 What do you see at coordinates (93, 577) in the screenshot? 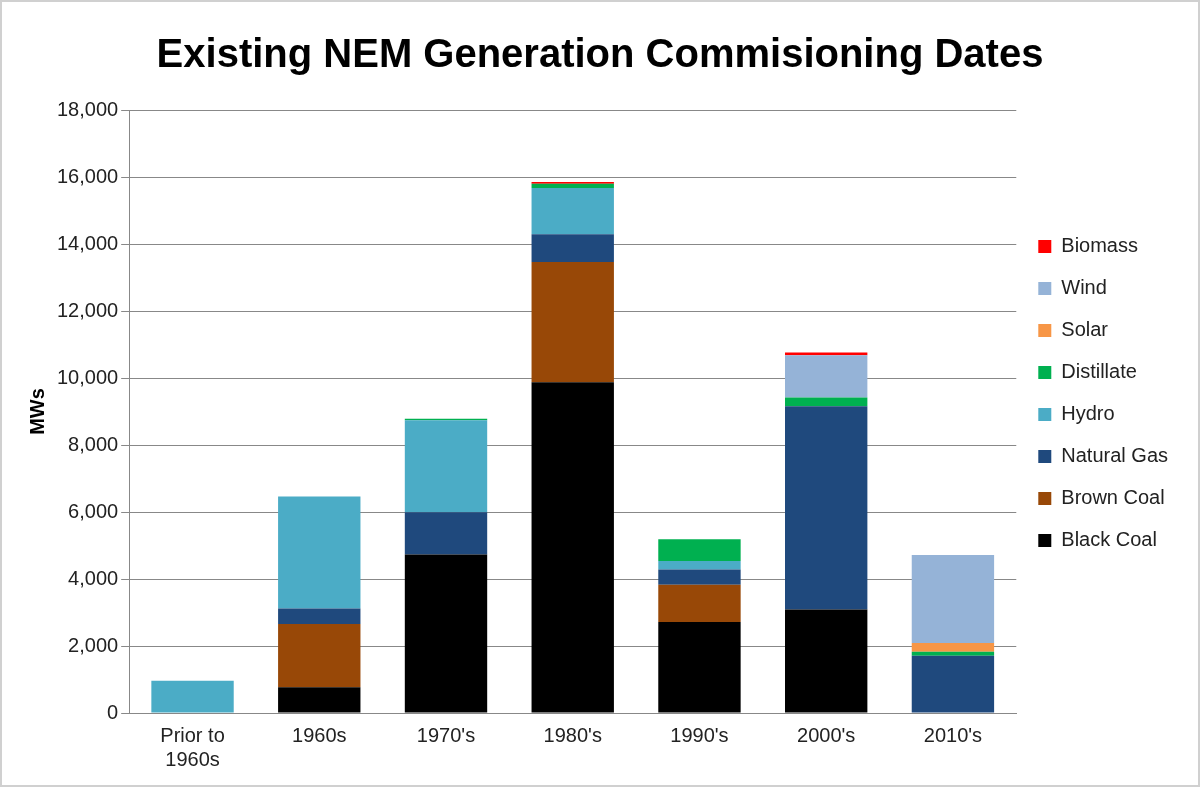
I see `y-tick-label: 4,000` at bounding box center [93, 577].